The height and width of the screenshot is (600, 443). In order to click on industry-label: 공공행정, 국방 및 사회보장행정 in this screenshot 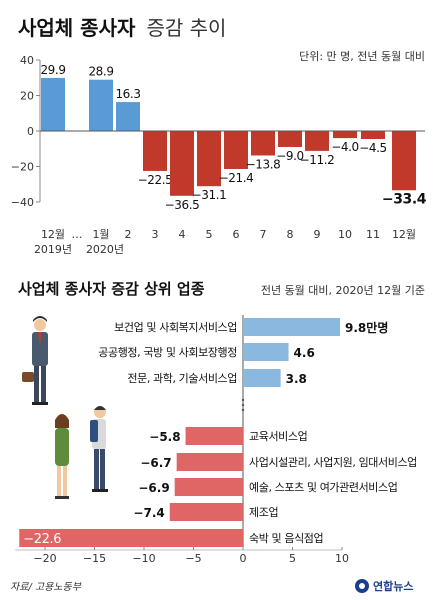, I will do `click(167, 352)`.